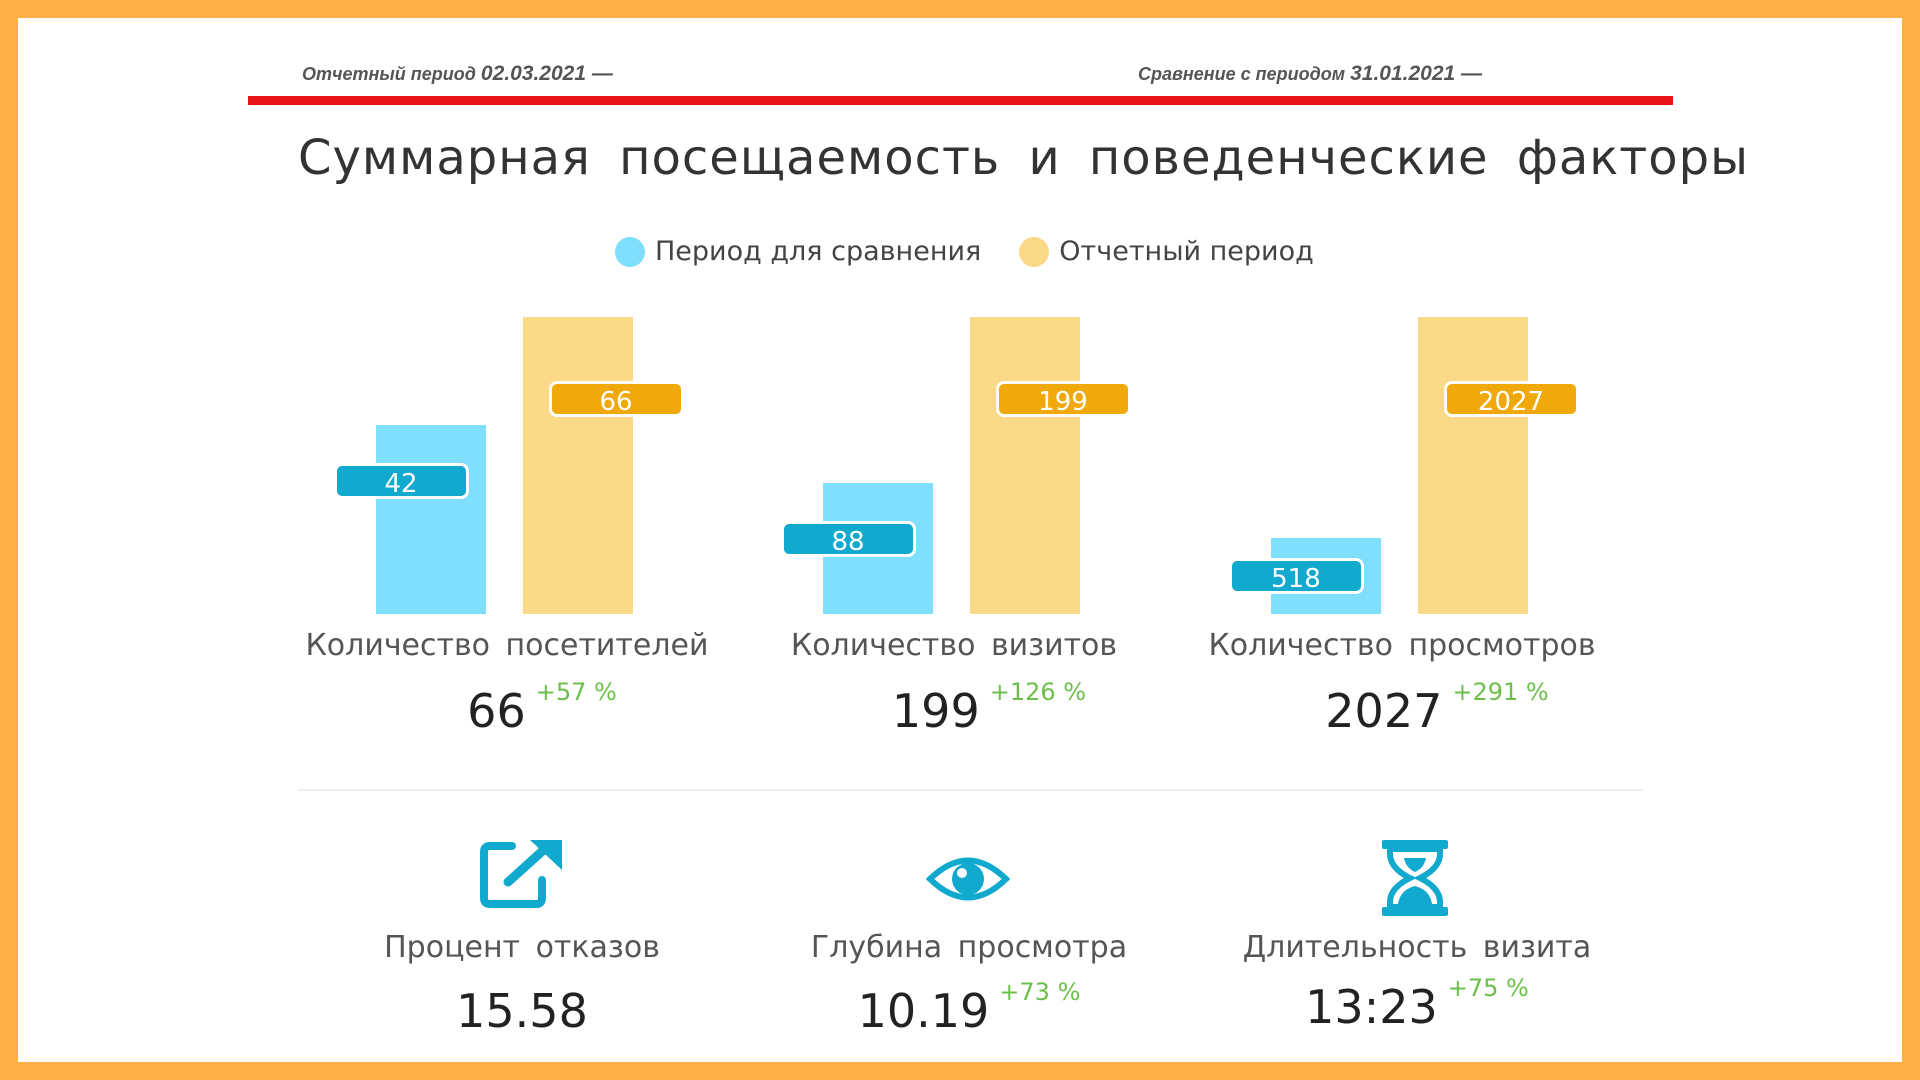 This screenshot has width=1920, height=1080. What do you see at coordinates (960, 100) in the screenshot?
I see `header-divider` at bounding box center [960, 100].